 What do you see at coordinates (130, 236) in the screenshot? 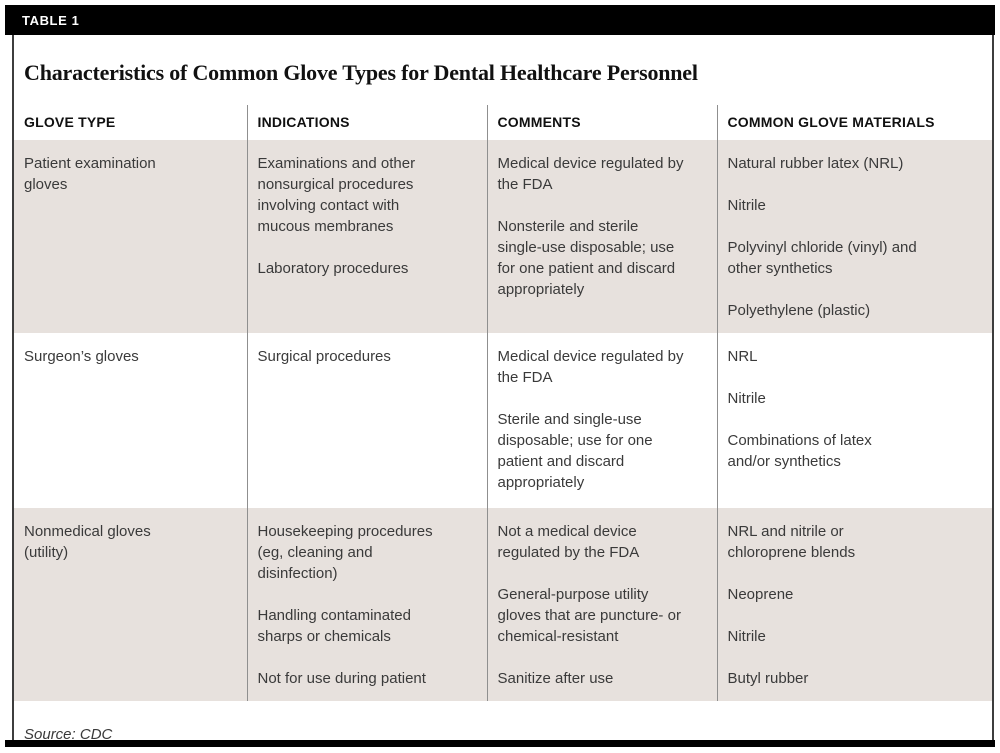
I see `cell-glove-type: Patient examination gloves` at bounding box center [130, 236].